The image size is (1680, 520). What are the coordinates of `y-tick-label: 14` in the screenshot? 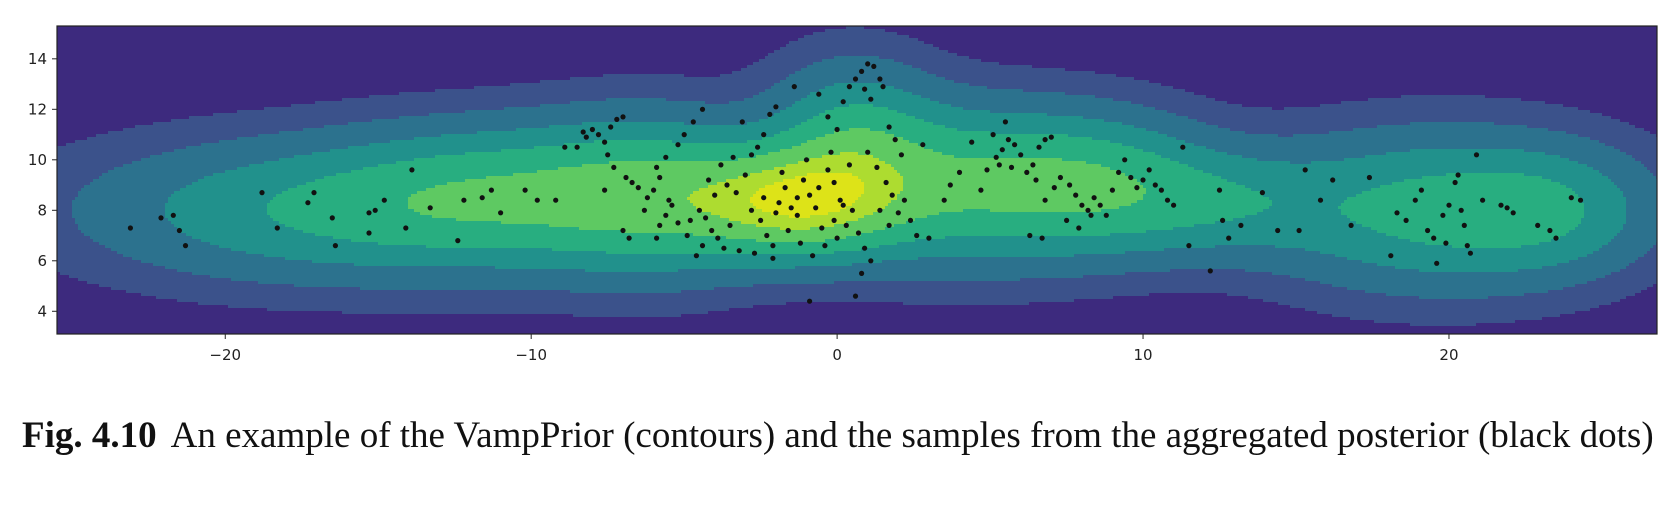 It's located at (37, 59).